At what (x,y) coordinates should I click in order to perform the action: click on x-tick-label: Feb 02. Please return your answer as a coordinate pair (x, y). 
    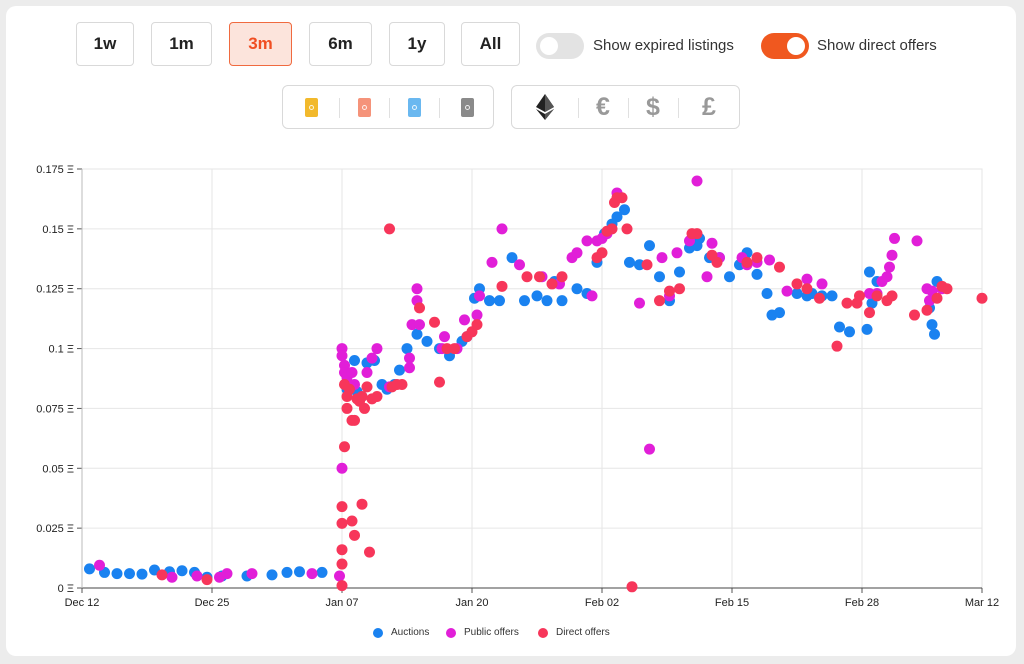
    Looking at the image, I should click on (602, 603).